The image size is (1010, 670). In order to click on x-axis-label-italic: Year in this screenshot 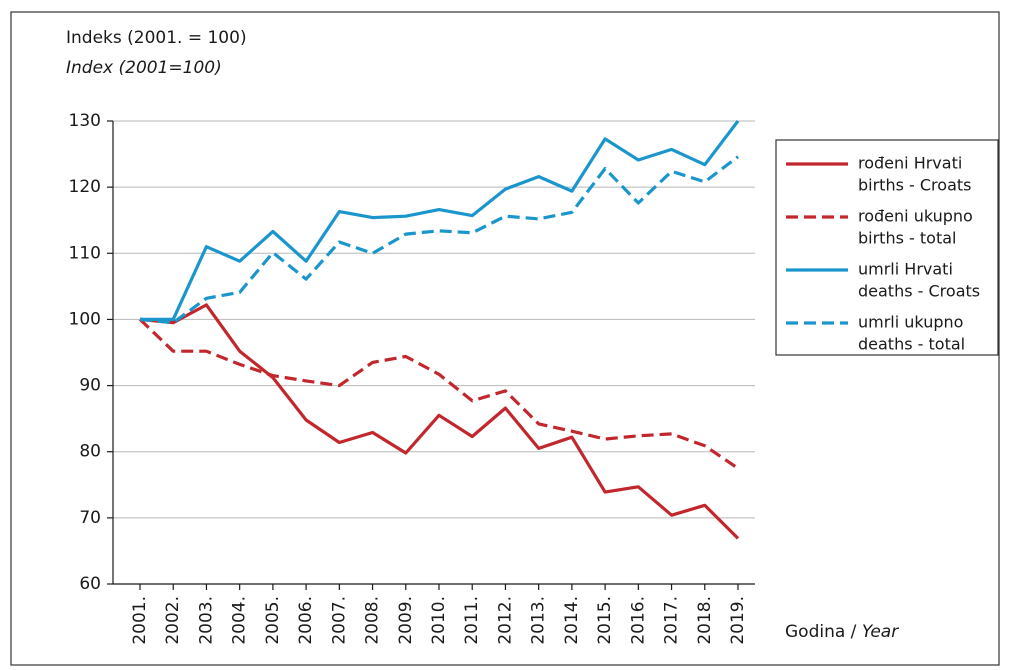, I will do `click(880, 632)`.